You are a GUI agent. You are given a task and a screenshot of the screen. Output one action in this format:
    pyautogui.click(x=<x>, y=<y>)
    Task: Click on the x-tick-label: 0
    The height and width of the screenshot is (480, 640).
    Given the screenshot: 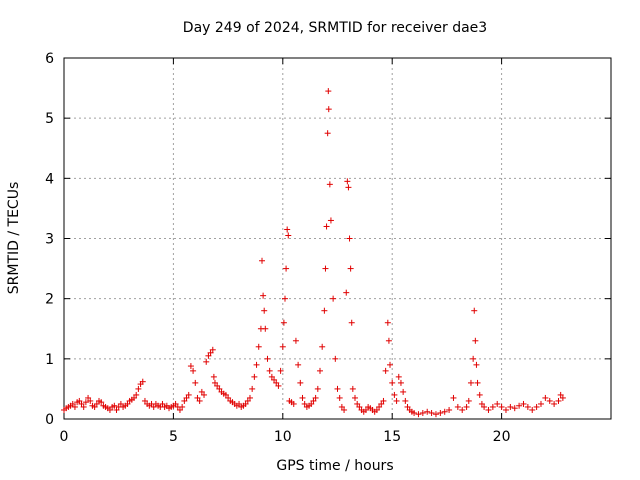 What is the action you would take?
    pyautogui.click(x=64, y=437)
    